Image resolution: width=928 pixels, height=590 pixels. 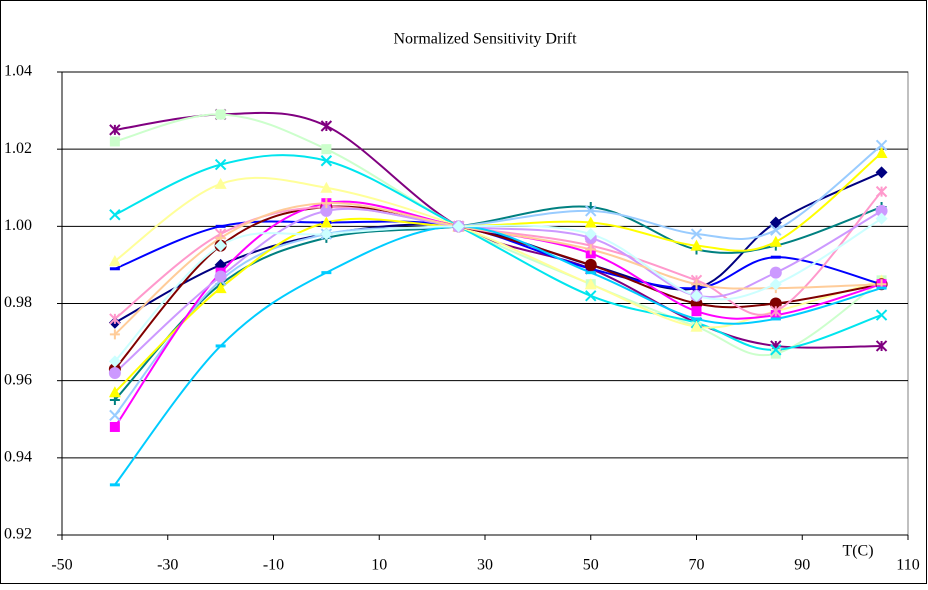 I want to click on y-tick-label: 0.92, so click(x=18, y=534).